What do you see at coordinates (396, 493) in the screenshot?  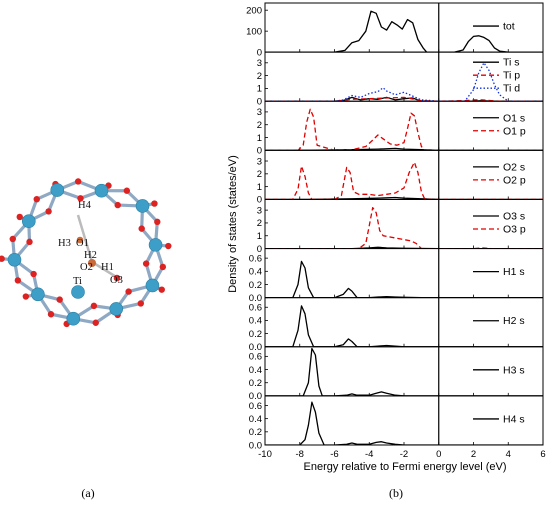 I see `caption-b: (b)` at bounding box center [396, 493].